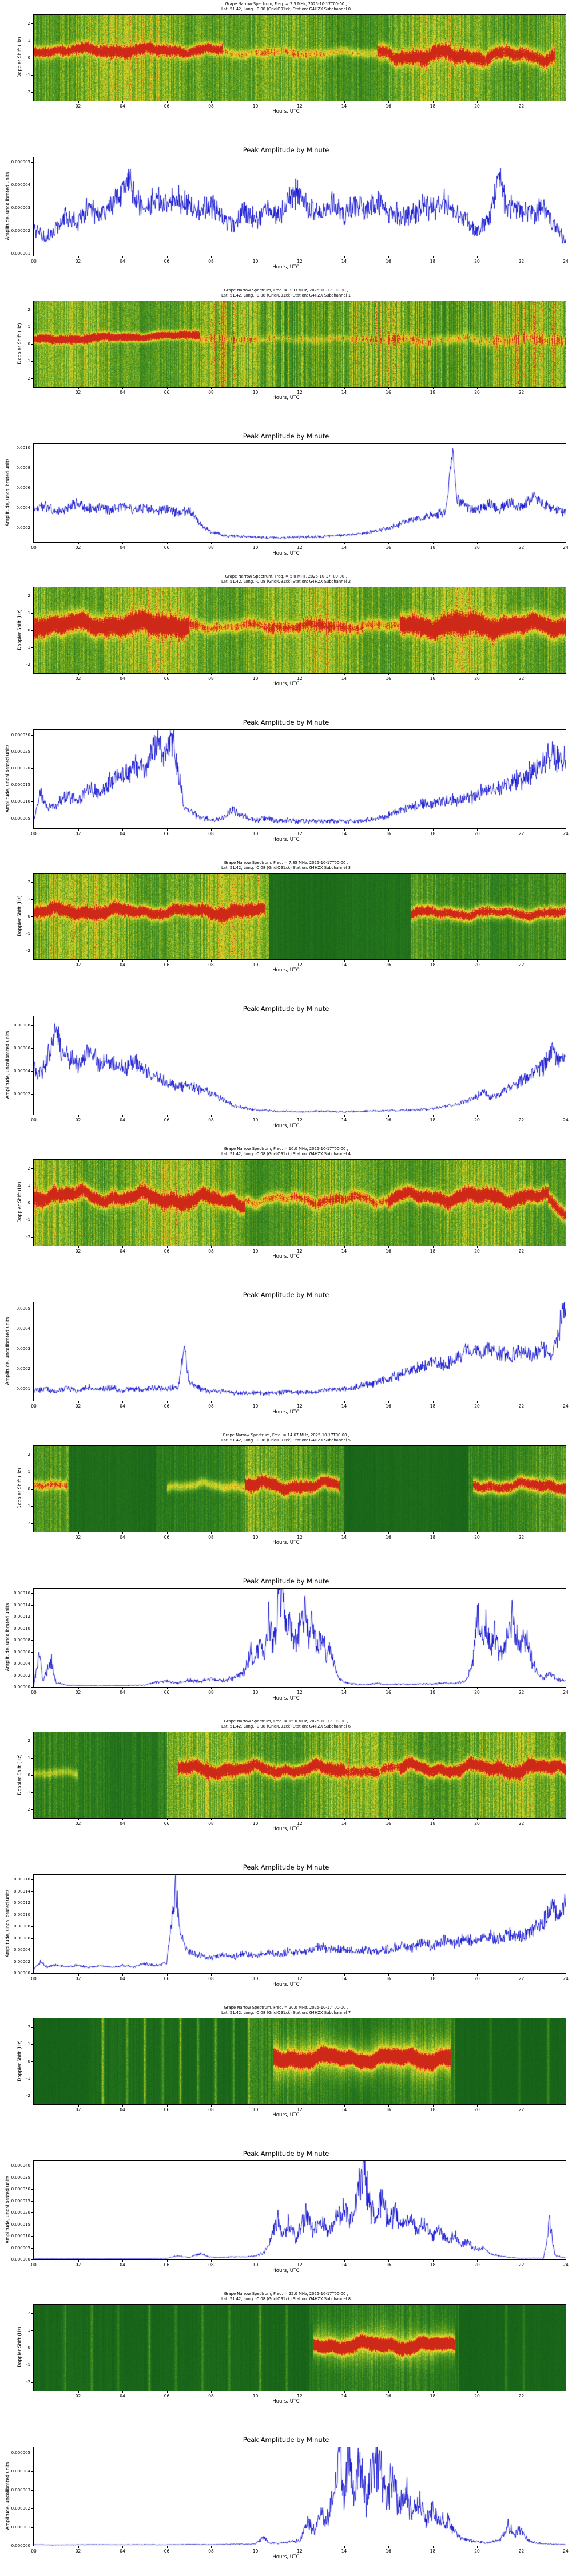 The image size is (572, 2576). What do you see at coordinates (20, 751) in the screenshot?
I see `y-tick-label: 0.000025` at bounding box center [20, 751].